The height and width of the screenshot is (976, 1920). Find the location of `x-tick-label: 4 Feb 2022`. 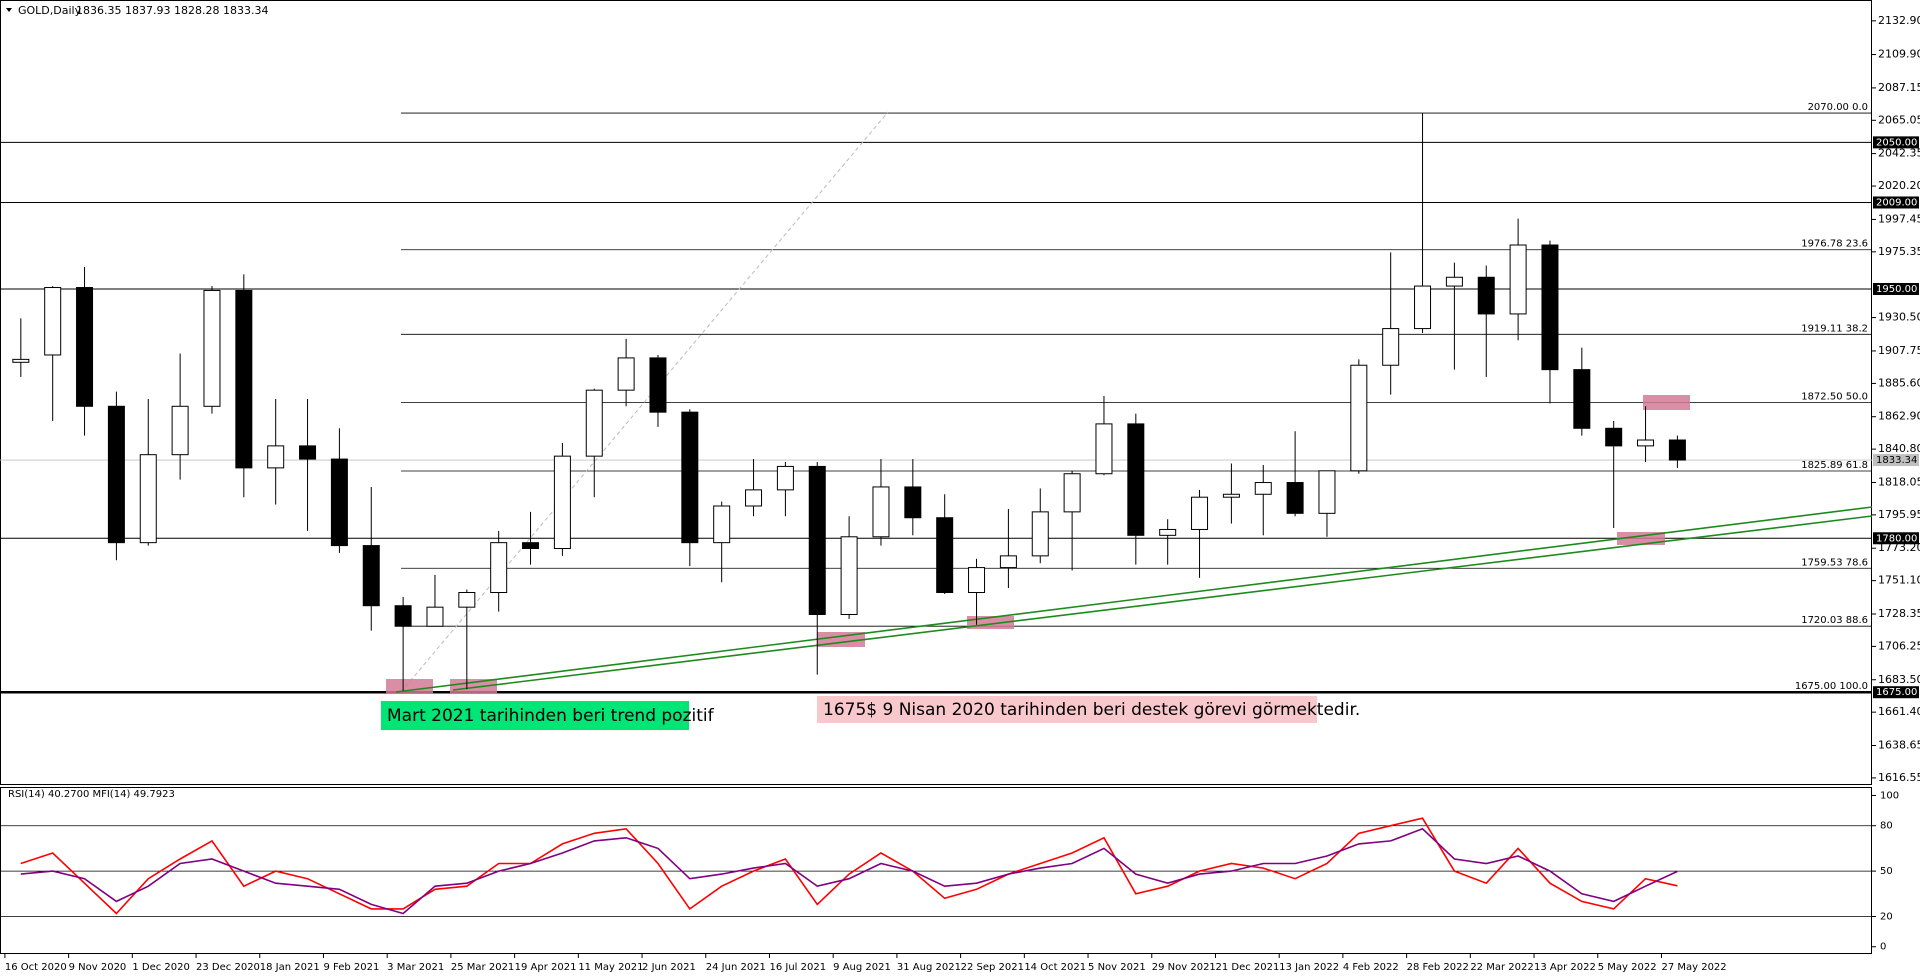

x-tick-label: 4 Feb 2022 is located at coordinates (1371, 967).